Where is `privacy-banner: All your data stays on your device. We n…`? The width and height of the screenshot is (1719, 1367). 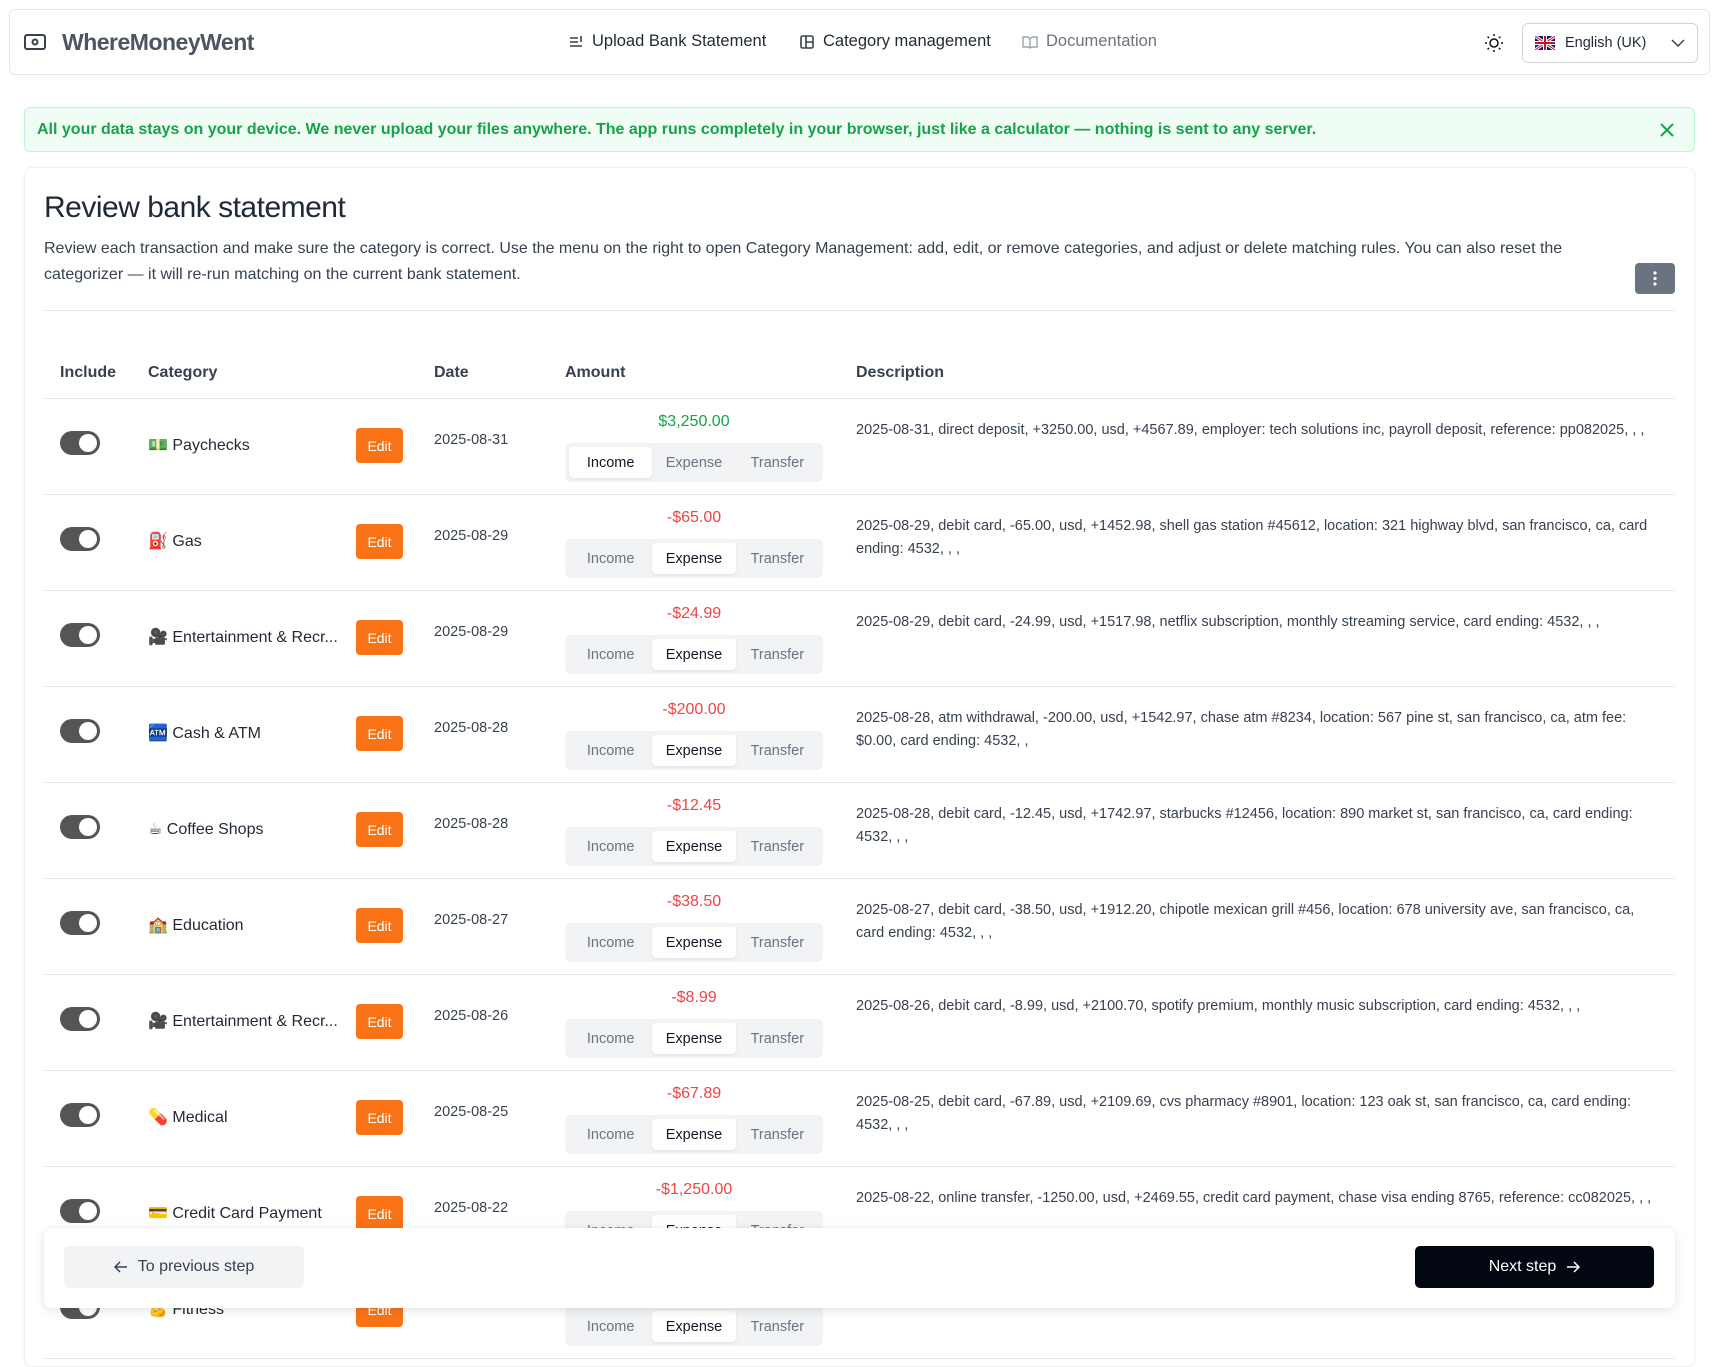
privacy-banner: All your data stays on your device. We n… is located at coordinates (859, 129).